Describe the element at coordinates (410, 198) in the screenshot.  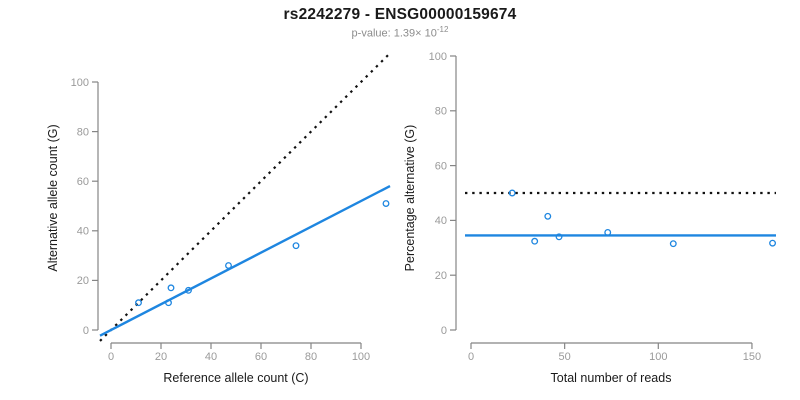
I see `y-axis-title: Percentage alternative (G)` at that location.